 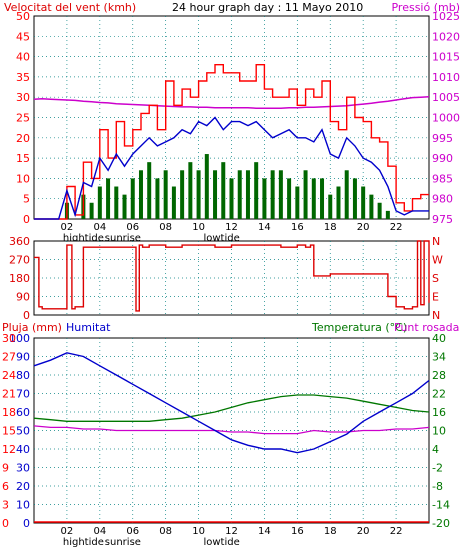 What do you see at coordinates (70, 7) in the screenshot?
I see `wind-speed-label: Velocitat del vent (kmh)` at bounding box center [70, 7].